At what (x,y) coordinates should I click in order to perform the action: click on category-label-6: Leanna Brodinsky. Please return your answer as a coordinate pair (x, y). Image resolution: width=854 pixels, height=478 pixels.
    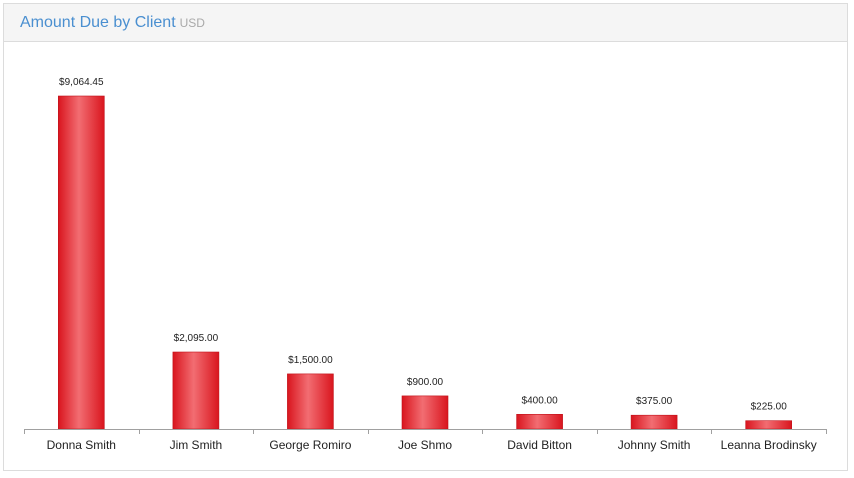
    Looking at the image, I should click on (769, 445).